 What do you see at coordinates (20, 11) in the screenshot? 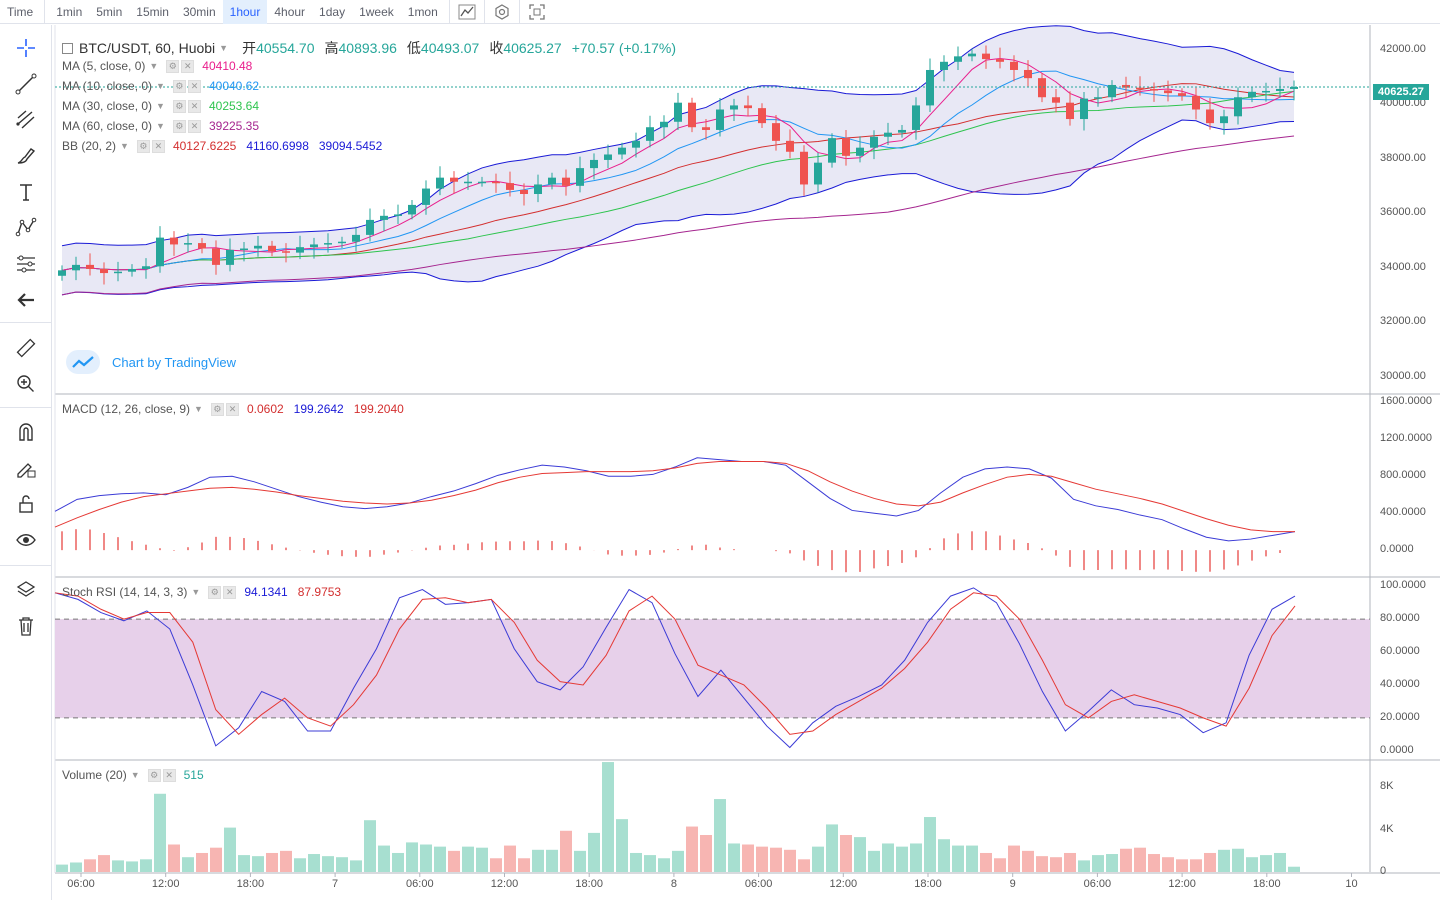
I see `time-label: Time` at bounding box center [20, 11].